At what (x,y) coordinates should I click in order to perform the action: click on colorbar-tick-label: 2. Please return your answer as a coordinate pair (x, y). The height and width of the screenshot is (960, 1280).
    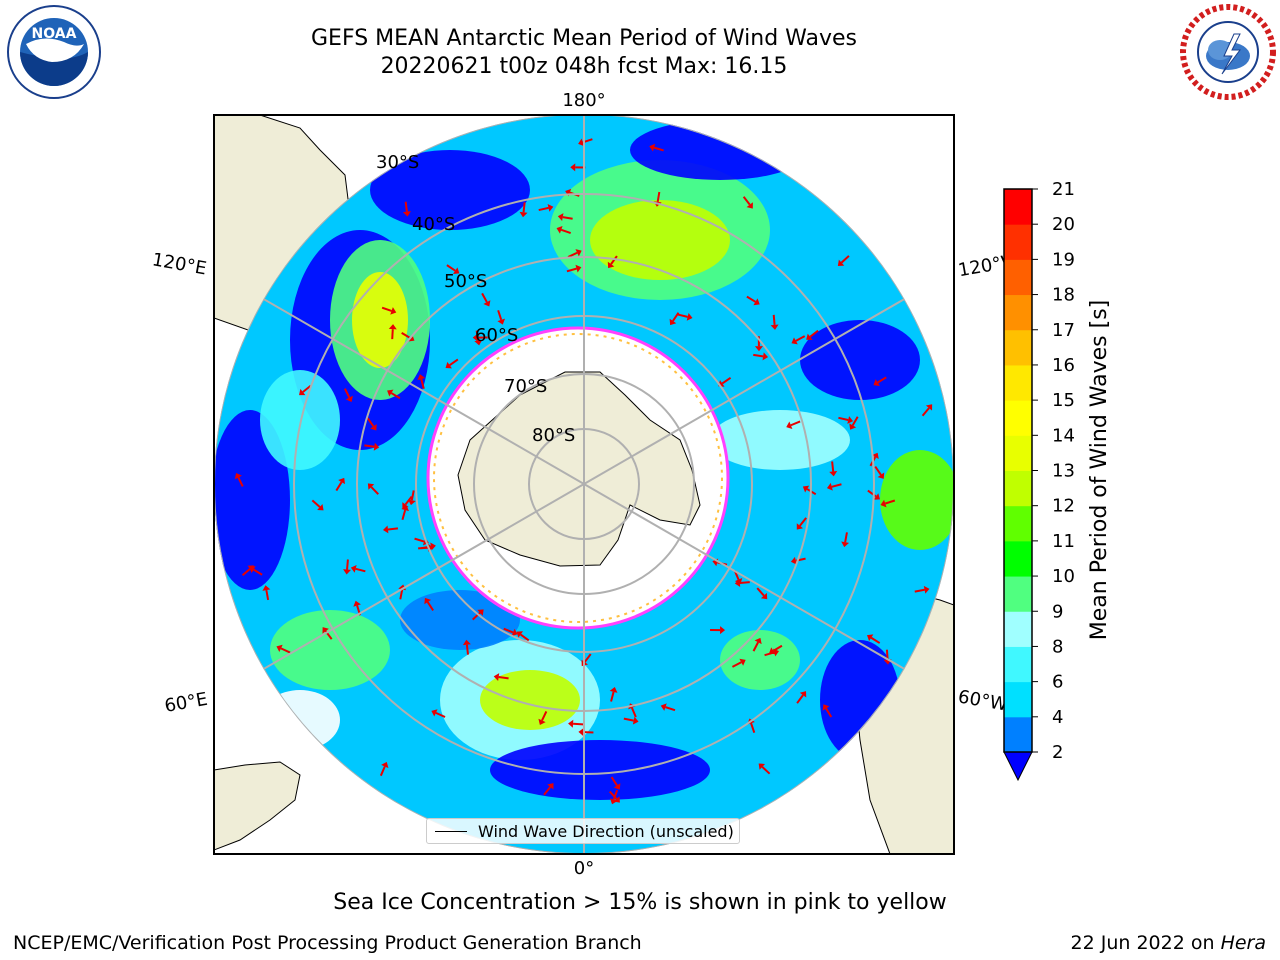
    Looking at the image, I should click on (1057, 752).